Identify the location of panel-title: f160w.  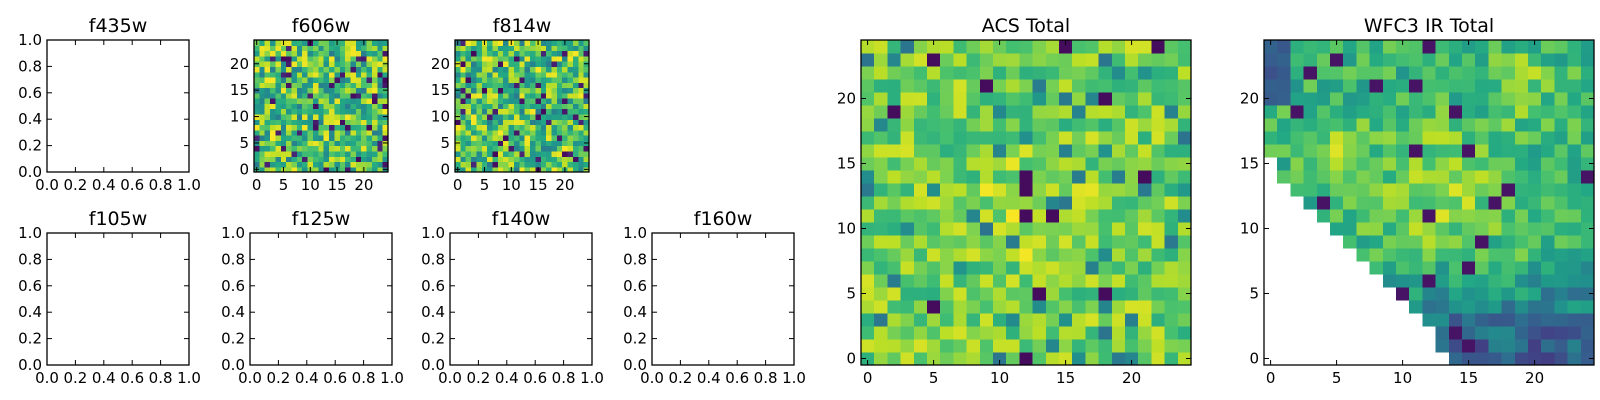
(723, 219).